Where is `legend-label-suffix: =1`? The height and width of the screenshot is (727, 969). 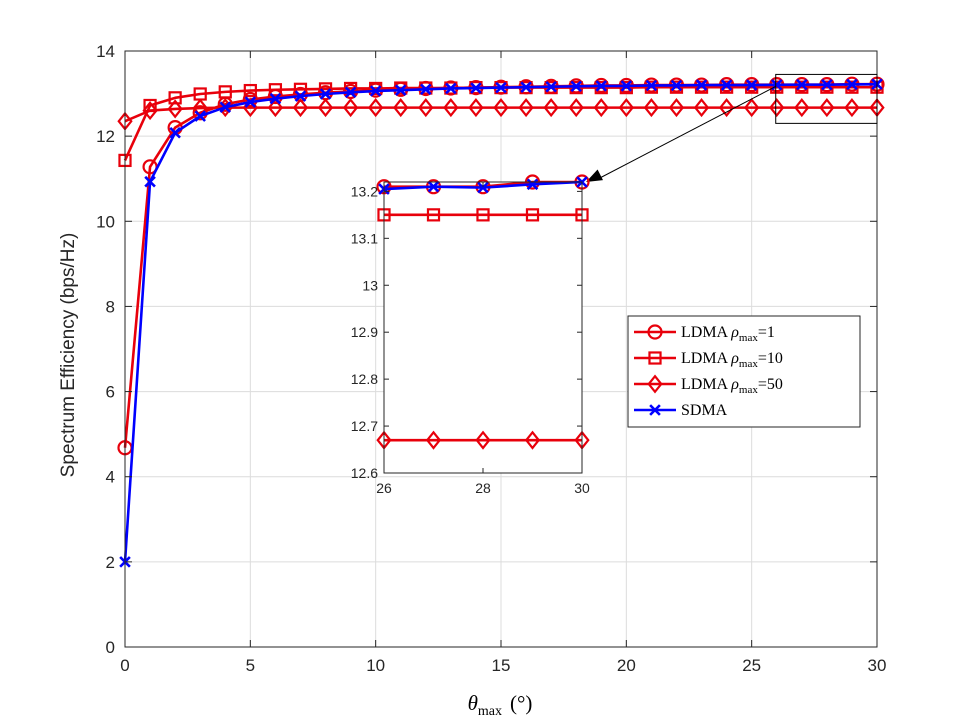 legend-label-suffix: =1 is located at coordinates (766, 332).